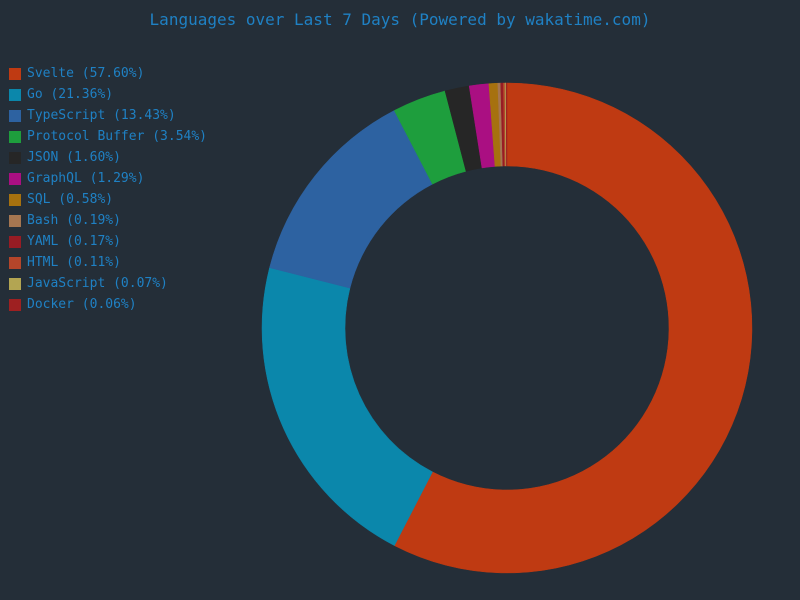 Image resolution: width=800 pixels, height=600 pixels. Describe the element at coordinates (101, 115) in the screenshot. I see `legend-label: TypeScript (13.43%)` at that location.